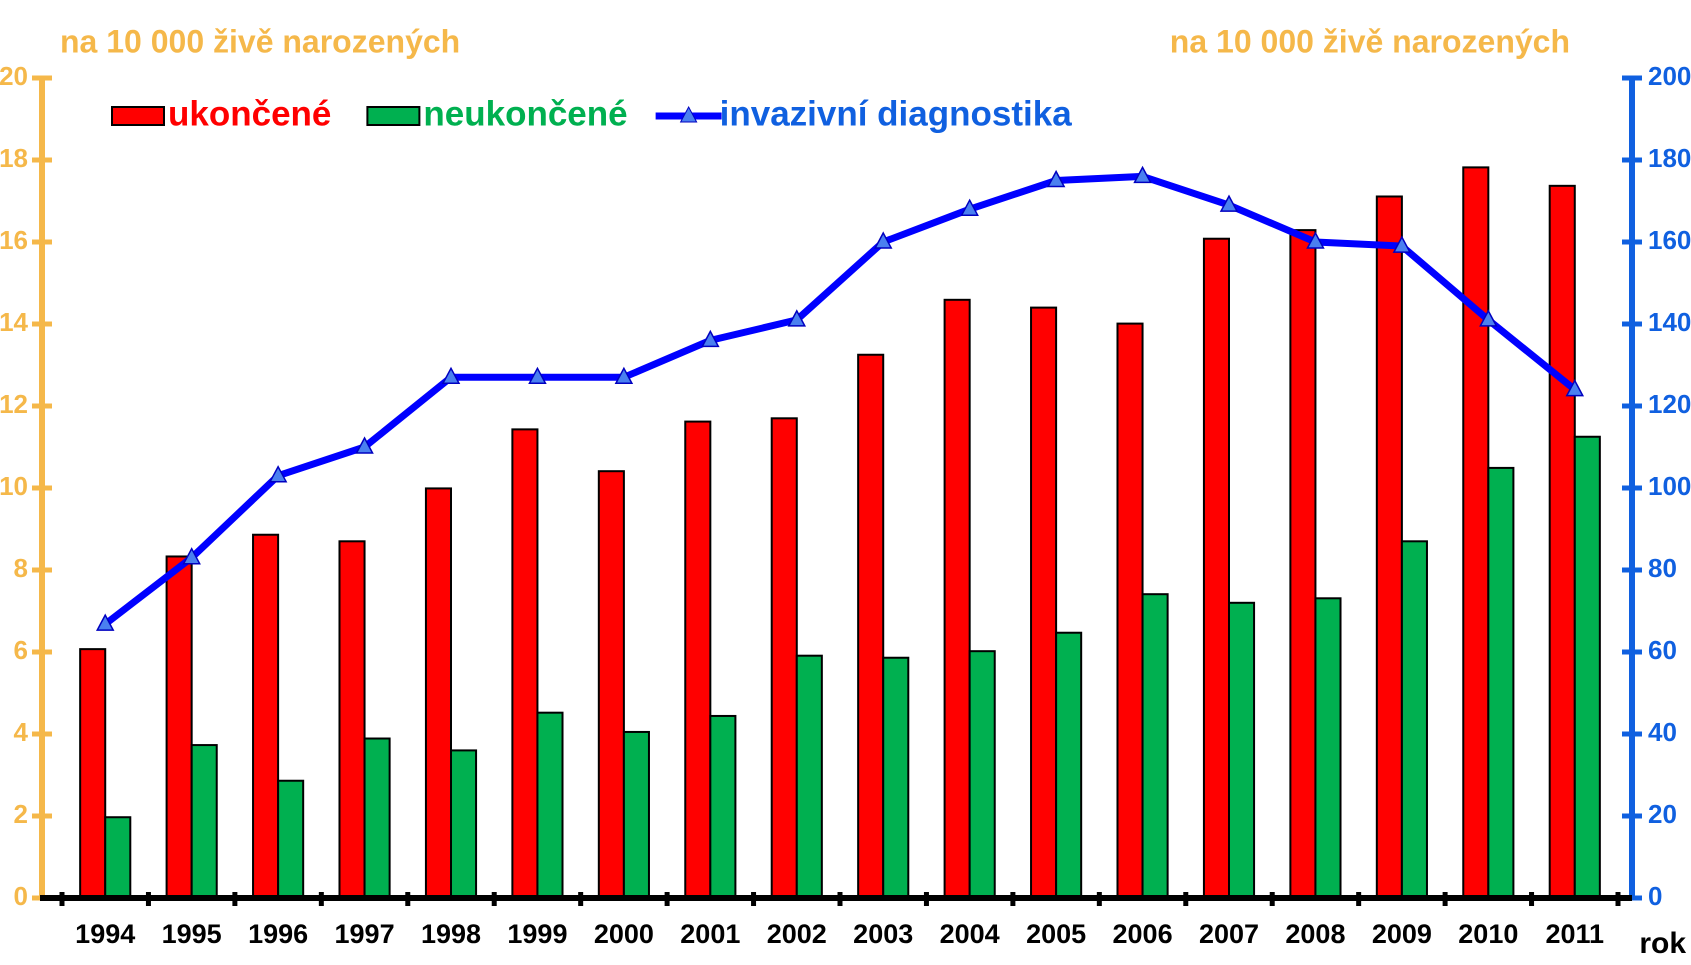 The width and height of the screenshot is (1691, 965). Describe the element at coordinates (1669, 158) in the screenshot. I see `y2-tick-label: 180` at that location.